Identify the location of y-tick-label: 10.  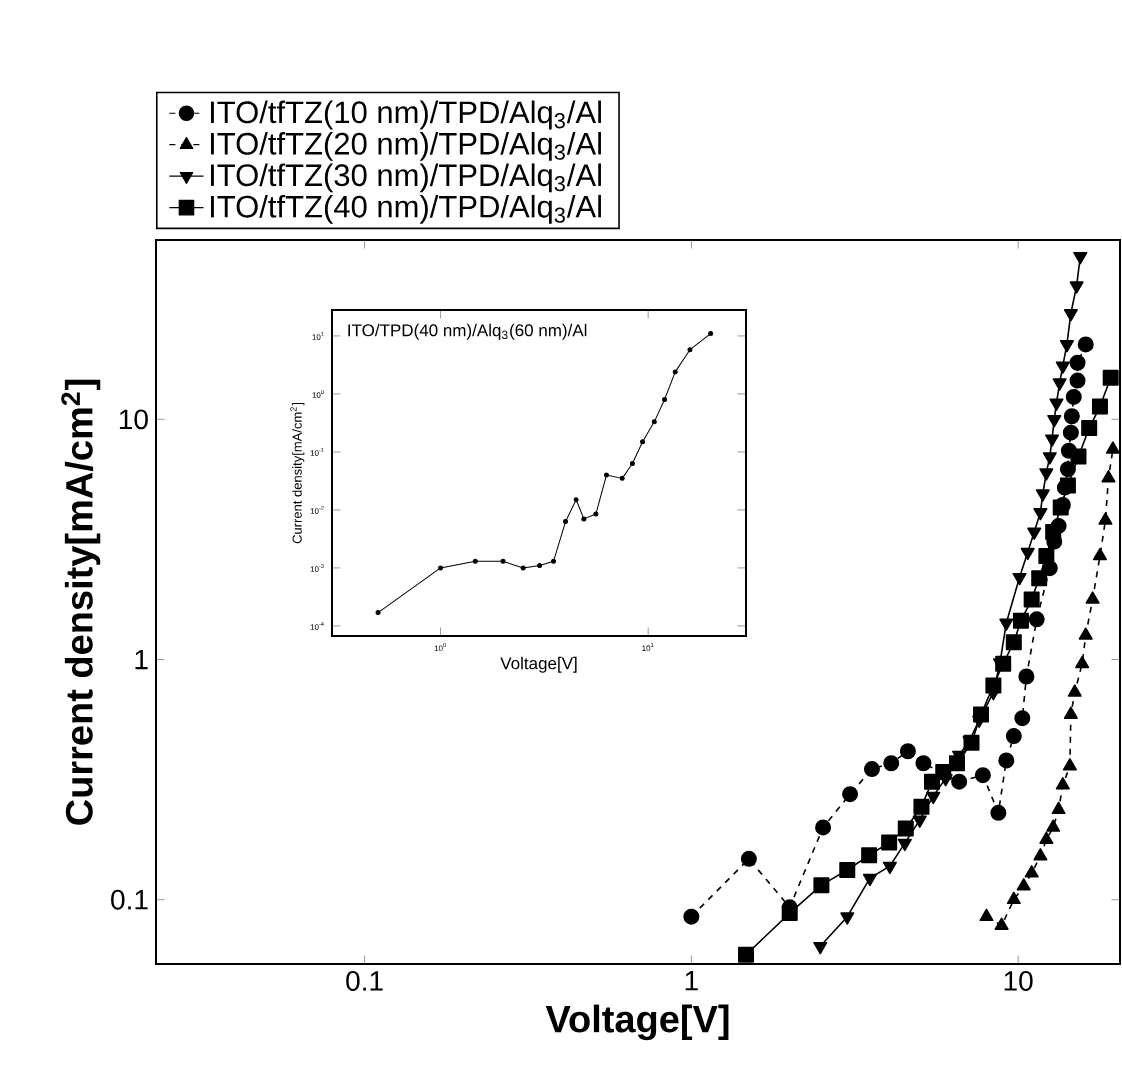
(133, 419).